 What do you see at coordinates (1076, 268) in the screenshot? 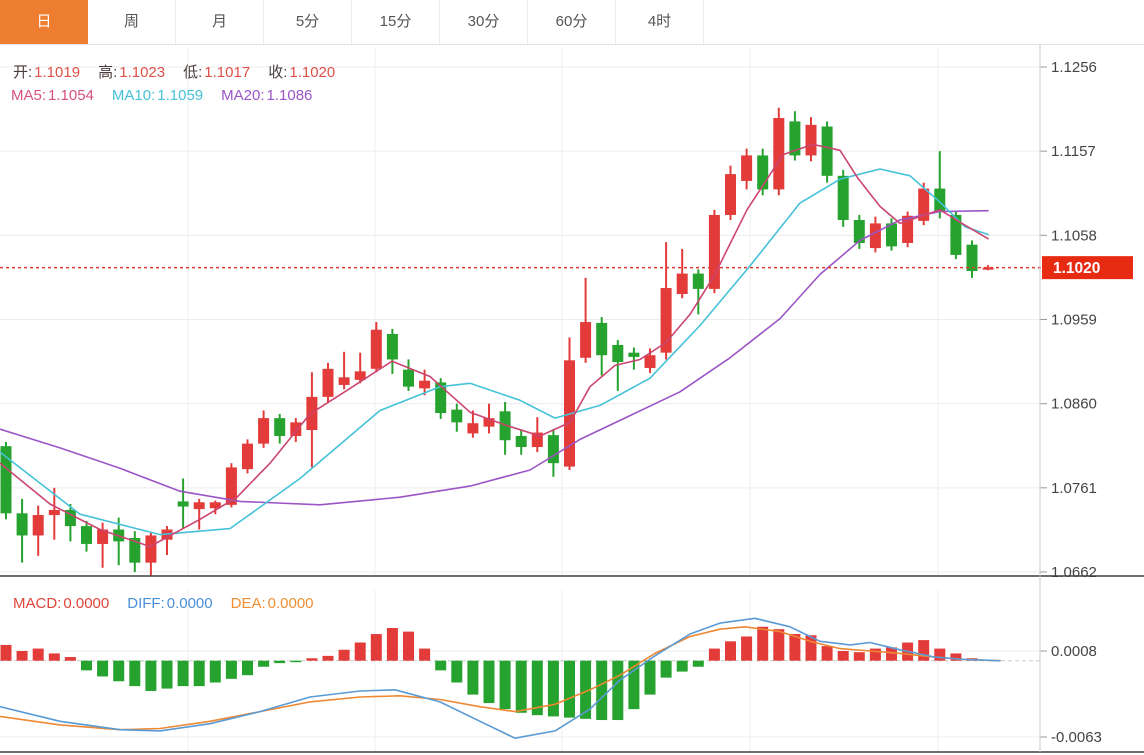
I see `svg-text: 1.1020` at bounding box center [1076, 268].